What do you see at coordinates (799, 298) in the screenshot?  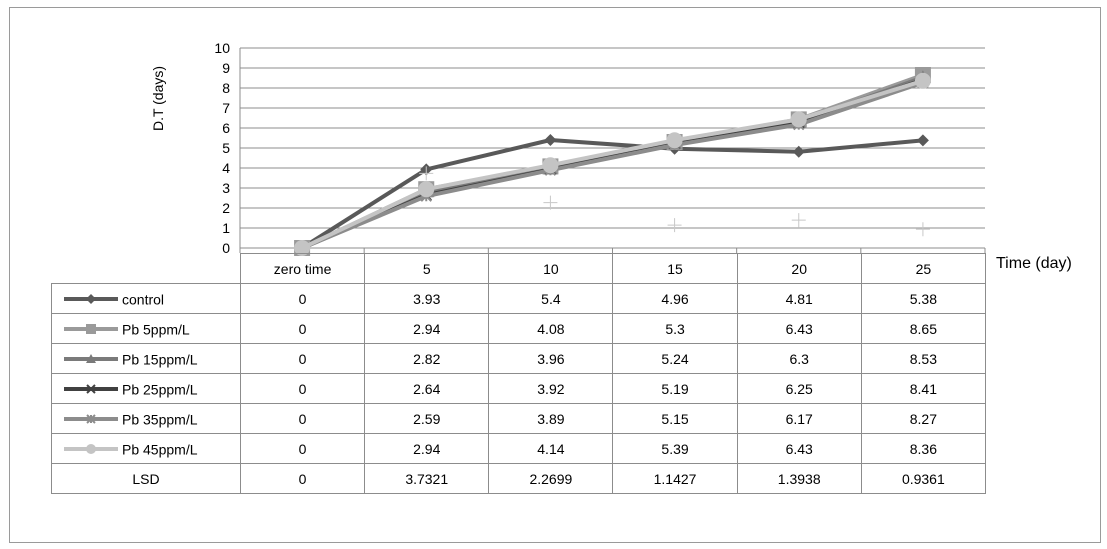 I see `table-cell: 4.81` at bounding box center [799, 298].